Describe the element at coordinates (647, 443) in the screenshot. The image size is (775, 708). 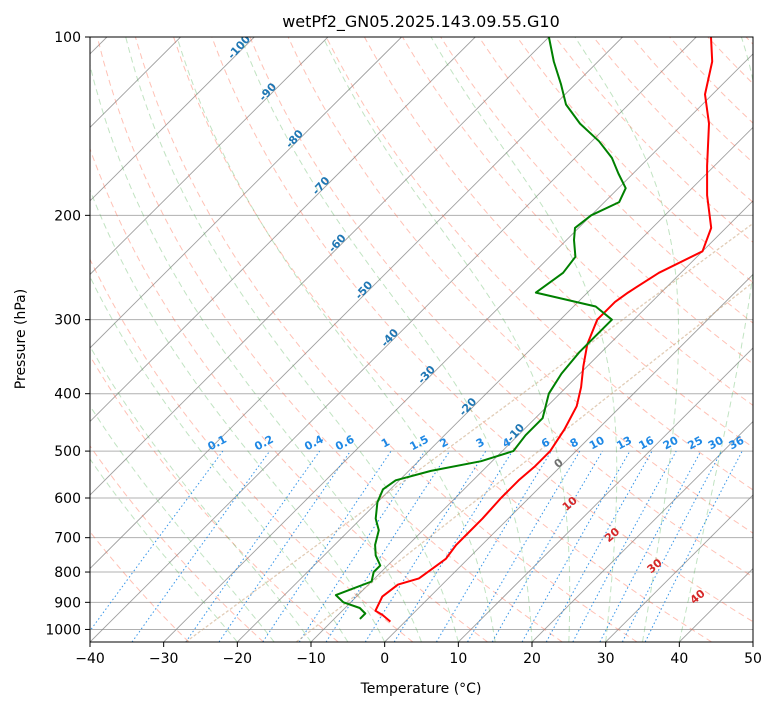
I see `mixing-ratio-label: 16` at that location.